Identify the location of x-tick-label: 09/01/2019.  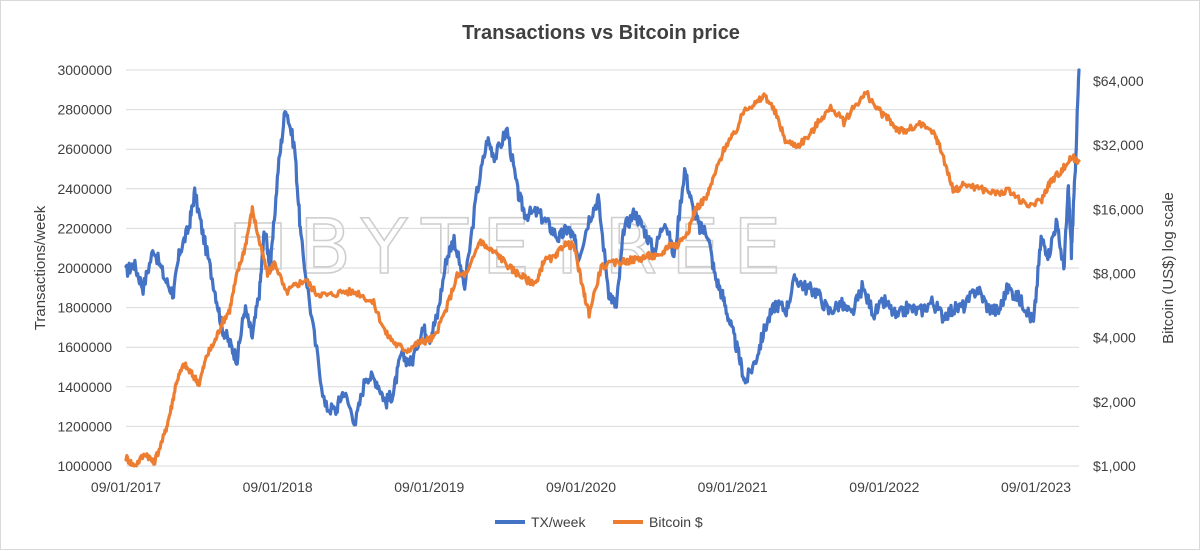
(429, 487).